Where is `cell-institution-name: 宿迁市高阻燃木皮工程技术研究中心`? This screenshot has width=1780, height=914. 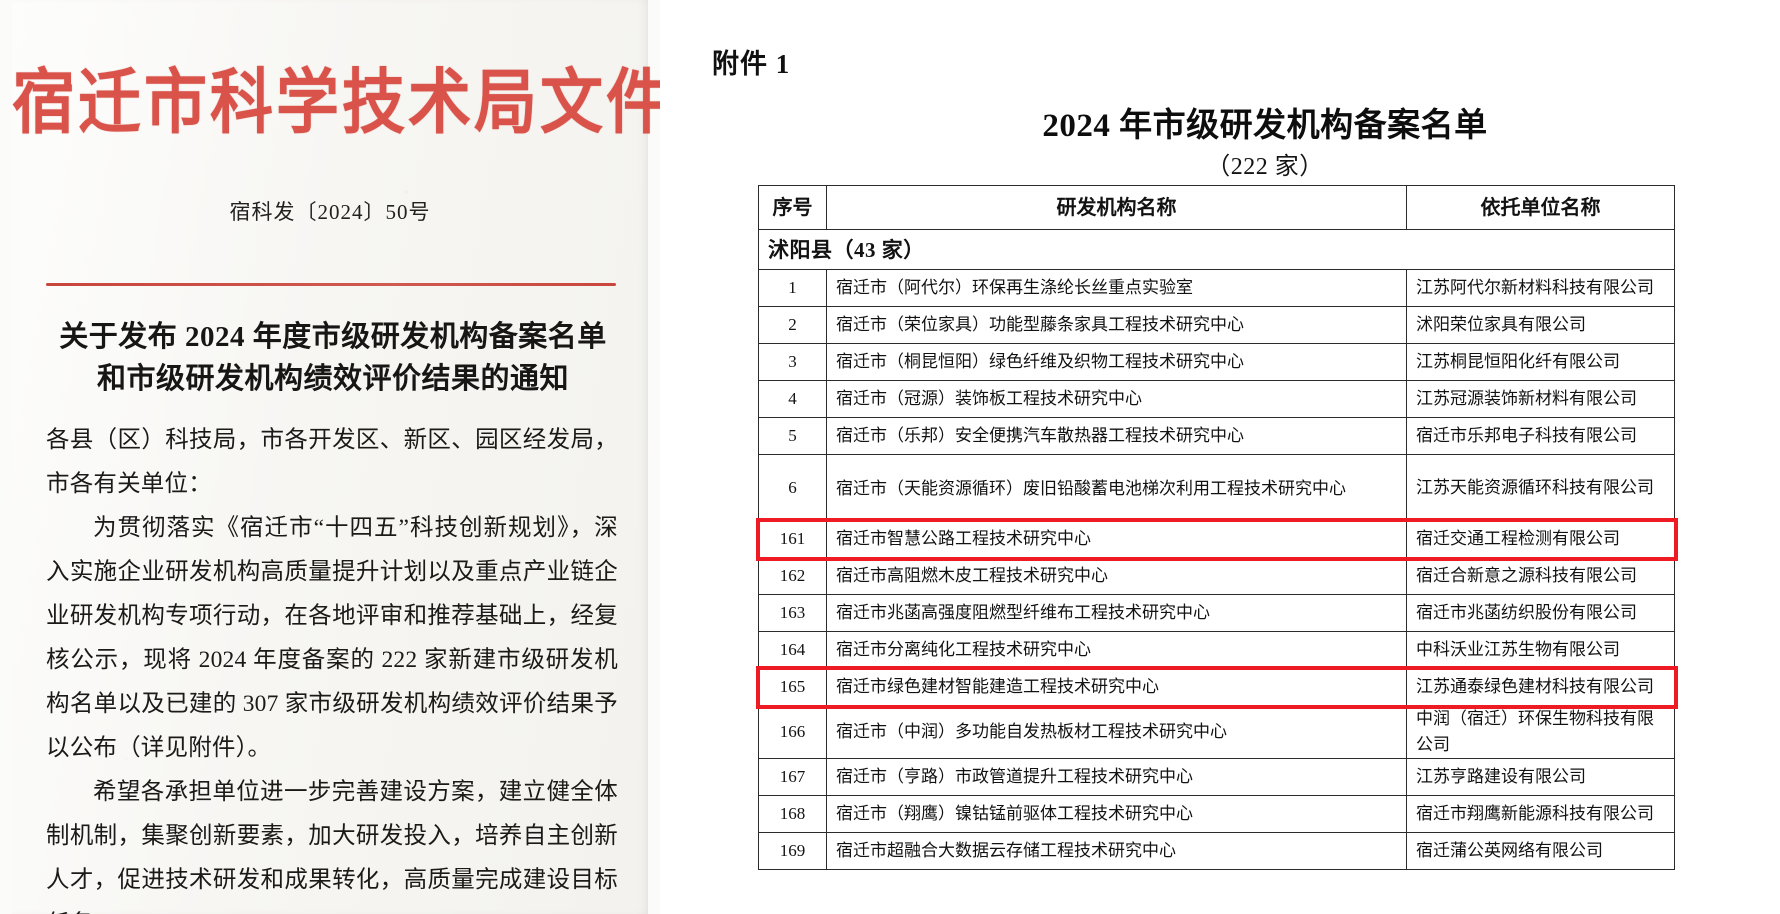 cell-institution-name: 宿迁市高阻燃木皮工程技术研究中心 is located at coordinates (1116, 576).